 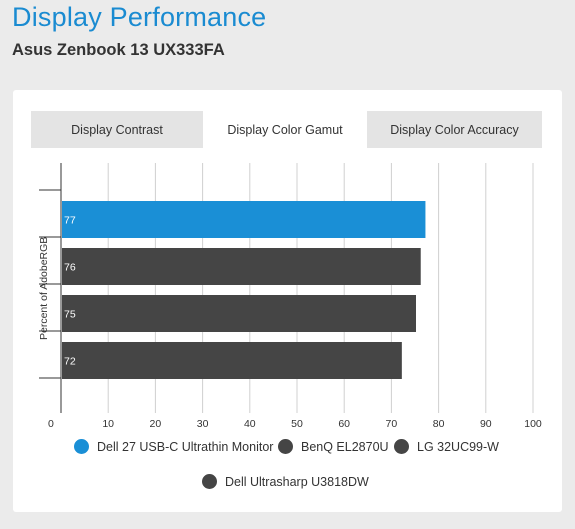 I want to click on legend-label: Dell 27 USB-C Ultrathin Monitor, so click(x=185, y=446).